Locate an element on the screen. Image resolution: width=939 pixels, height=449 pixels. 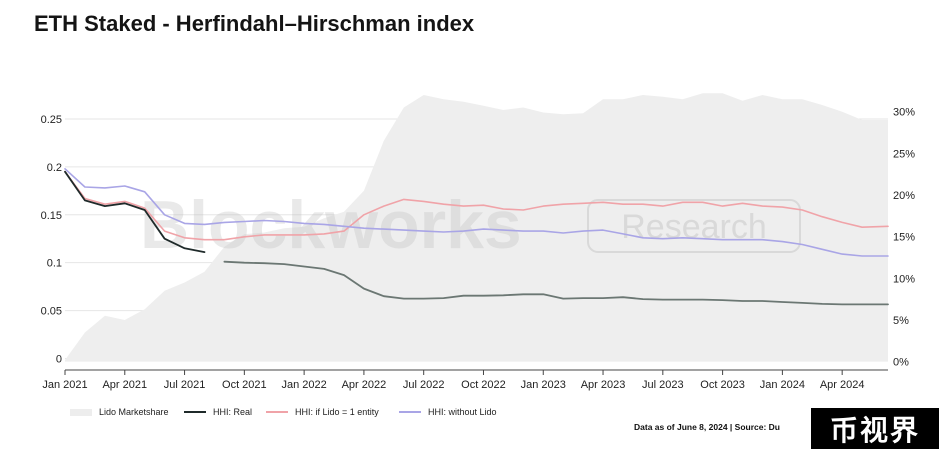
x-tick-label: Jan 2021 is located at coordinates (64, 385).